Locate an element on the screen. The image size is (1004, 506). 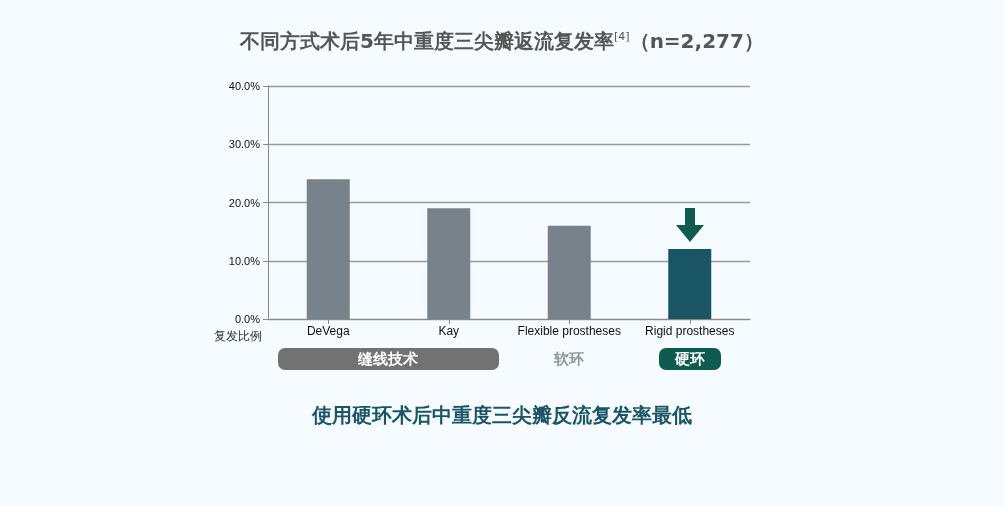
x-tick-label: Kay is located at coordinates (449, 331).